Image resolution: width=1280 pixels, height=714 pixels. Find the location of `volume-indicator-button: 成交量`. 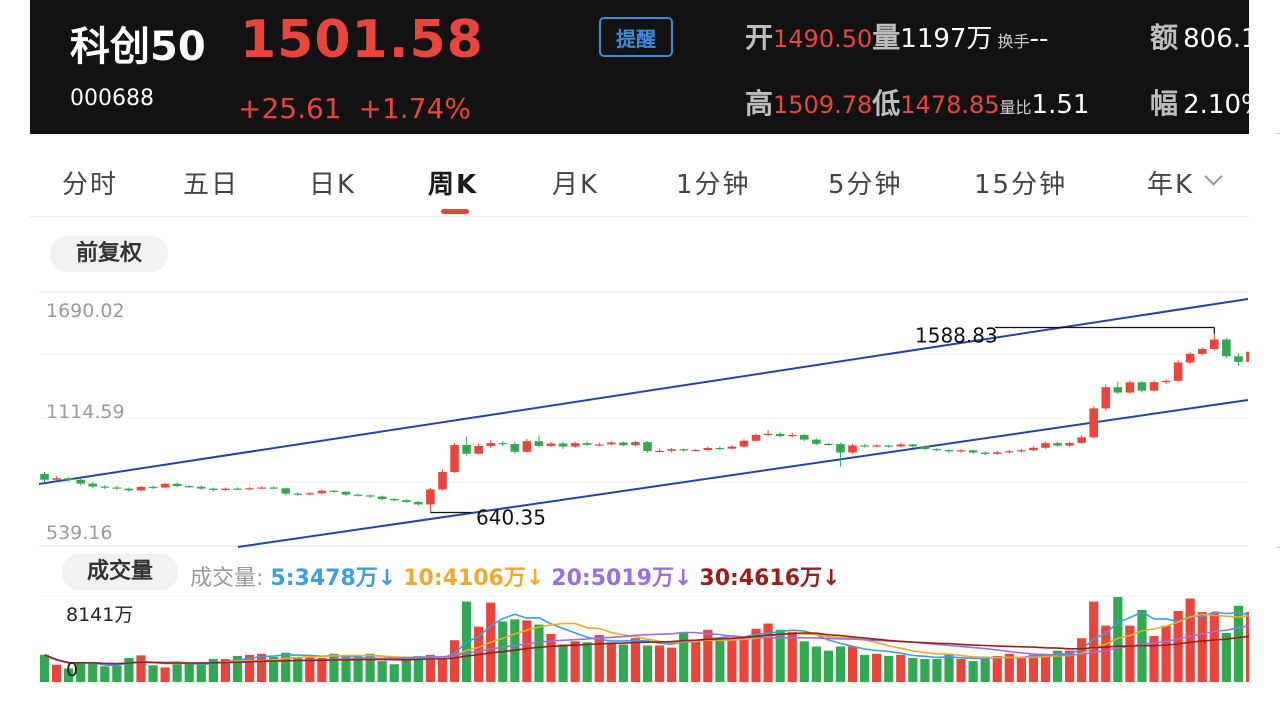

volume-indicator-button: 成交量 is located at coordinates (120, 572).